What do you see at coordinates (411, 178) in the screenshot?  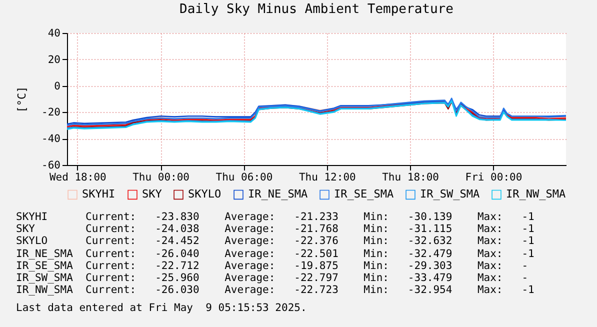 I see `x-tick-label: Thu 18:00` at bounding box center [411, 178].